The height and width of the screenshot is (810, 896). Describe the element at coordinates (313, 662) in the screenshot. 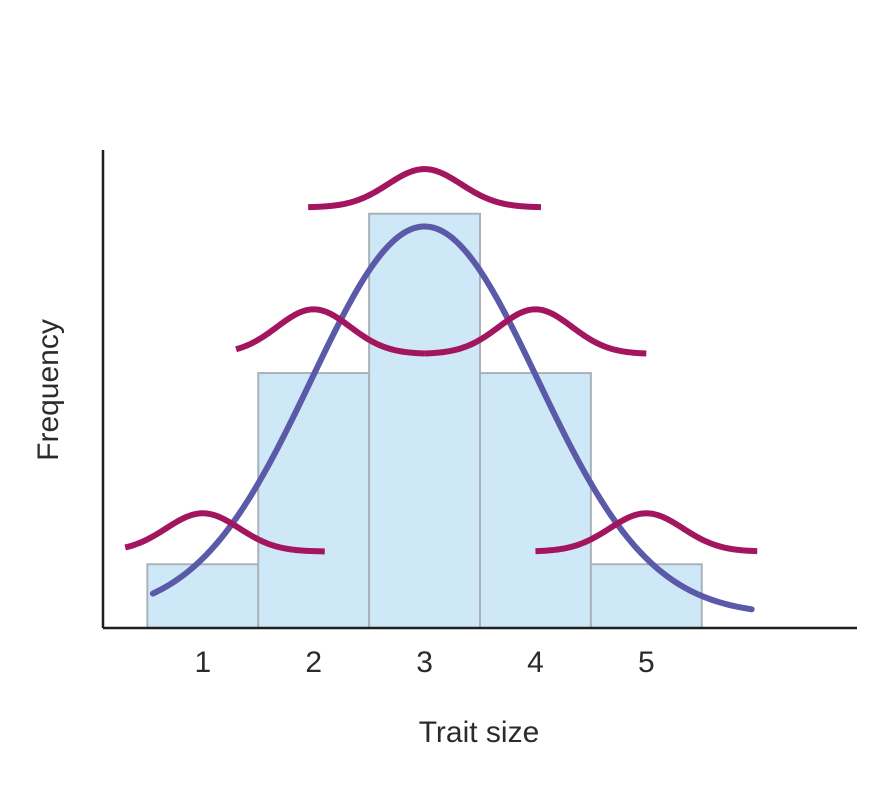

I see `x-tick-label-2: 2` at that location.